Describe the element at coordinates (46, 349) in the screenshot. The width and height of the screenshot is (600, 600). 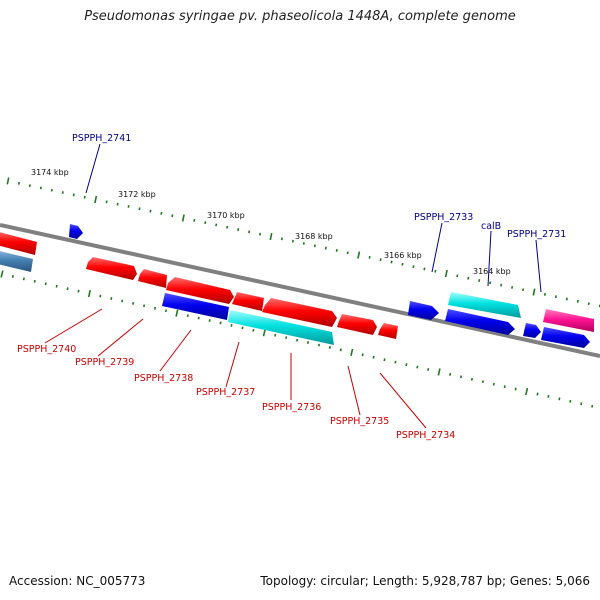
I see `label-pspph-2740: PSPPH_2740` at that location.